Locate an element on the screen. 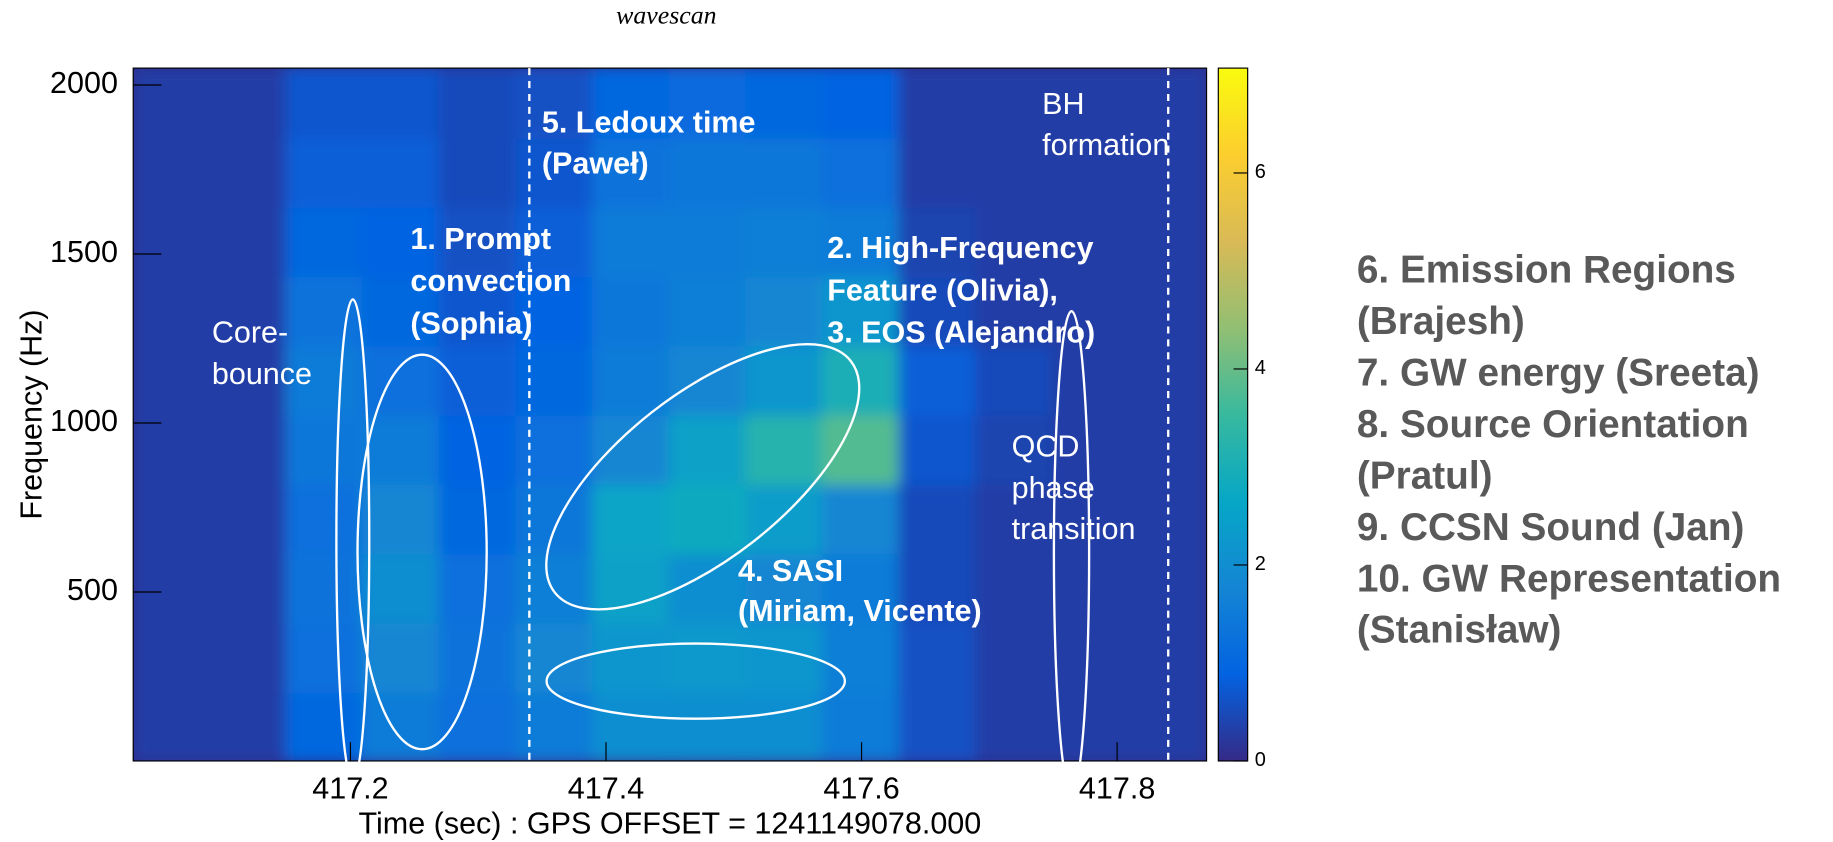  annotation: BH is located at coordinates (1063, 104).